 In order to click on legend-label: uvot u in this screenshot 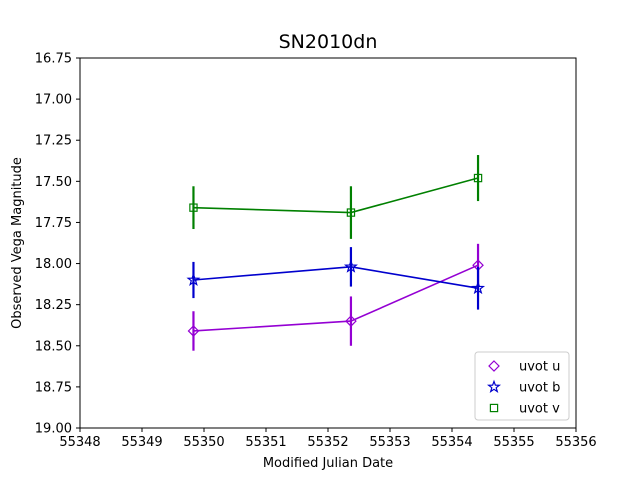, I will do `click(539, 367)`.